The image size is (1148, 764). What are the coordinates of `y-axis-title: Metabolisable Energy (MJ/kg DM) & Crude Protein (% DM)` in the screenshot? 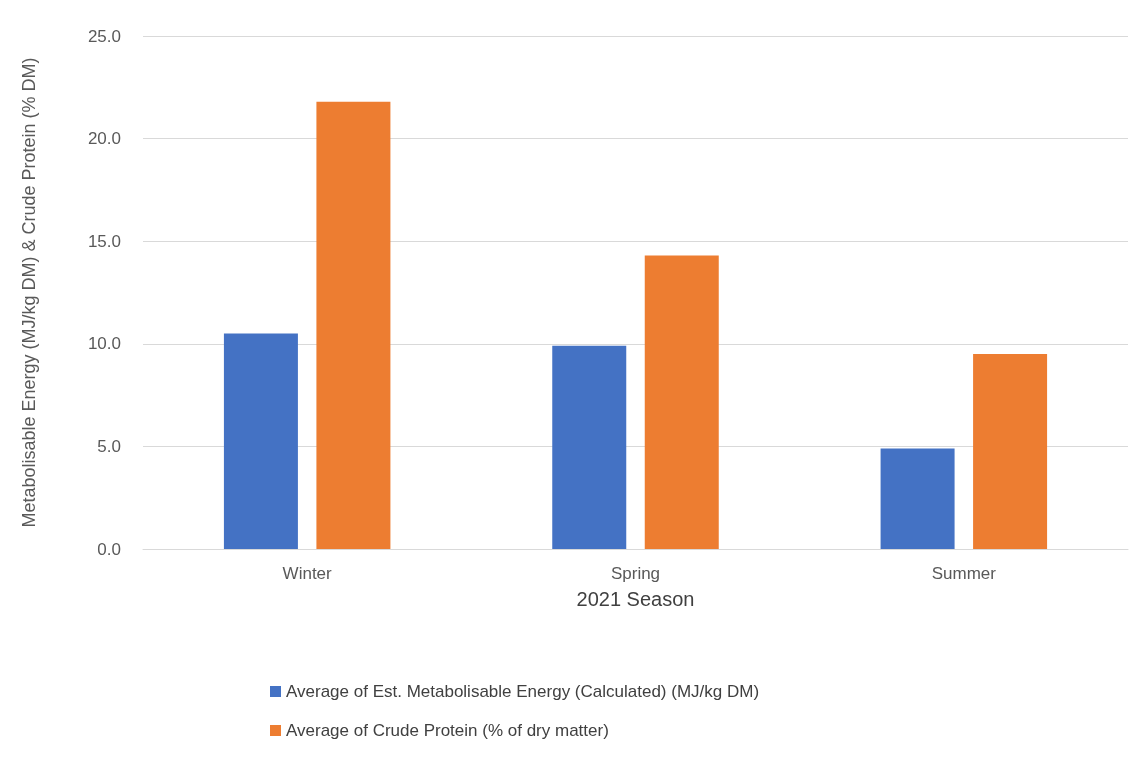 It's located at (29, 292).